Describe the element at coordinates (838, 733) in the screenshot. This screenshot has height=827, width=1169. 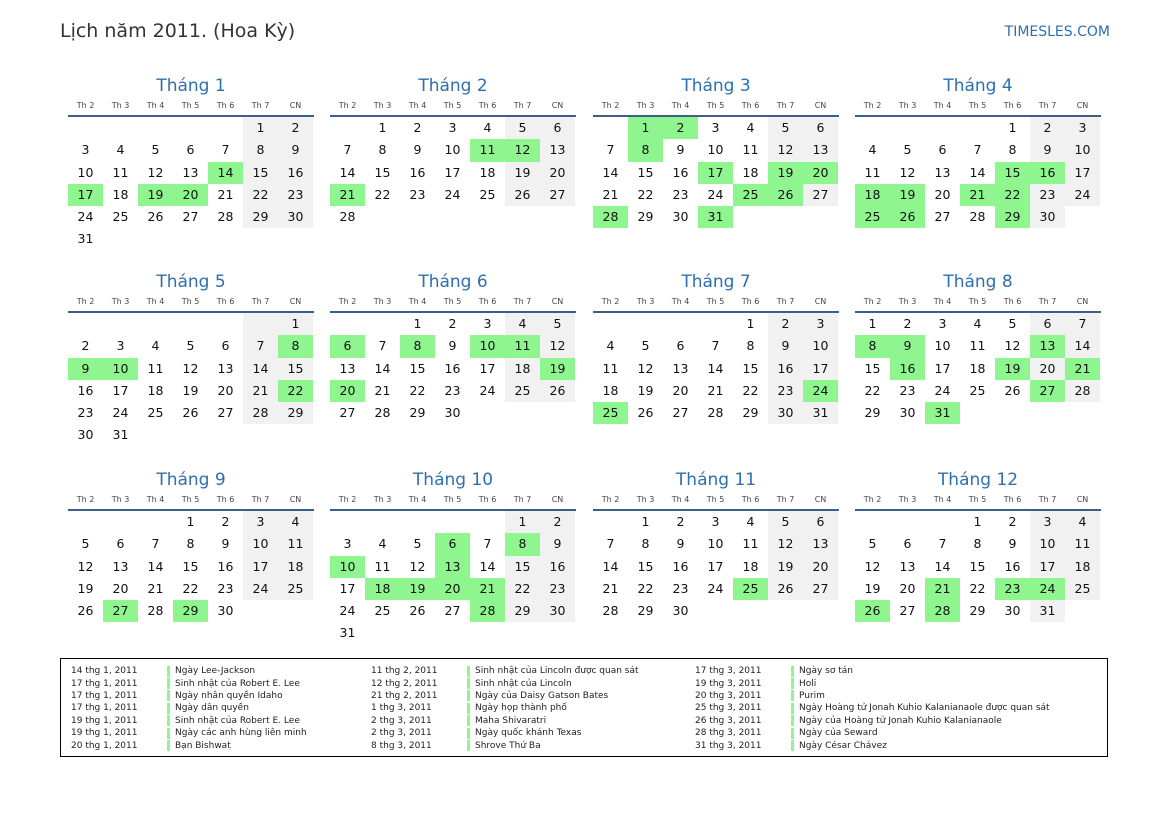
I see `holiday-name: Ngày của Seward` at that location.